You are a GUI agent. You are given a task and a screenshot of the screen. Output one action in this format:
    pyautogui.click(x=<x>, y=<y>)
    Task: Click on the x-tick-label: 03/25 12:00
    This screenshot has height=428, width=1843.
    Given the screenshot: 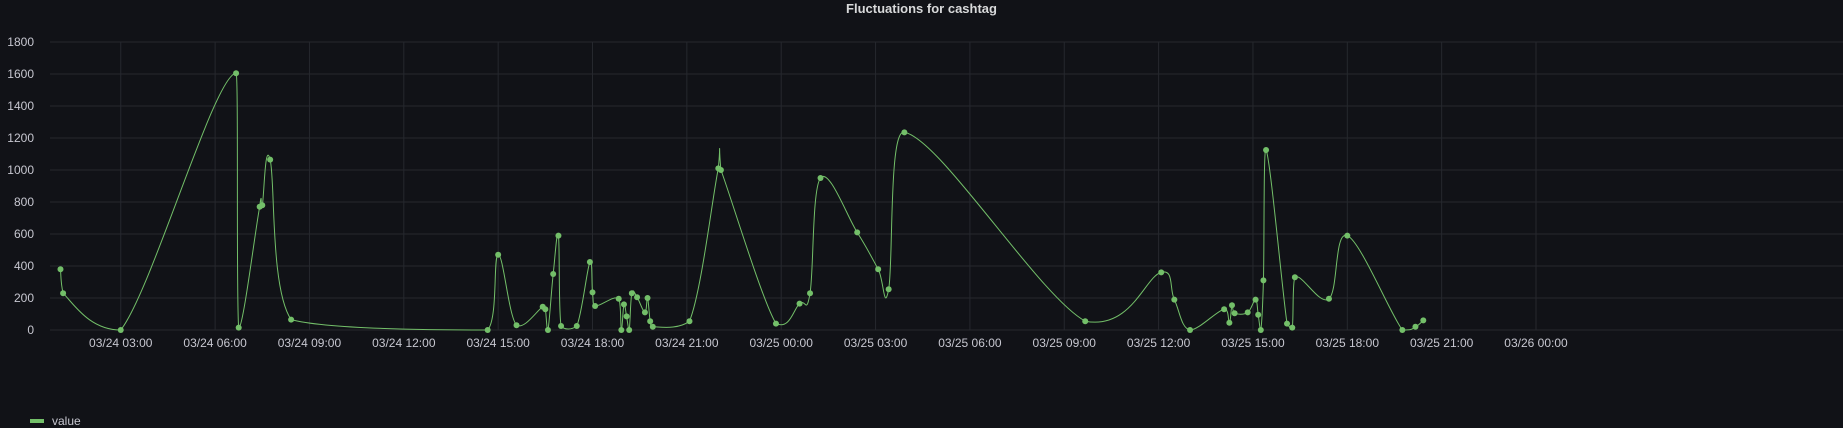 What is the action you would take?
    pyautogui.click(x=1159, y=343)
    